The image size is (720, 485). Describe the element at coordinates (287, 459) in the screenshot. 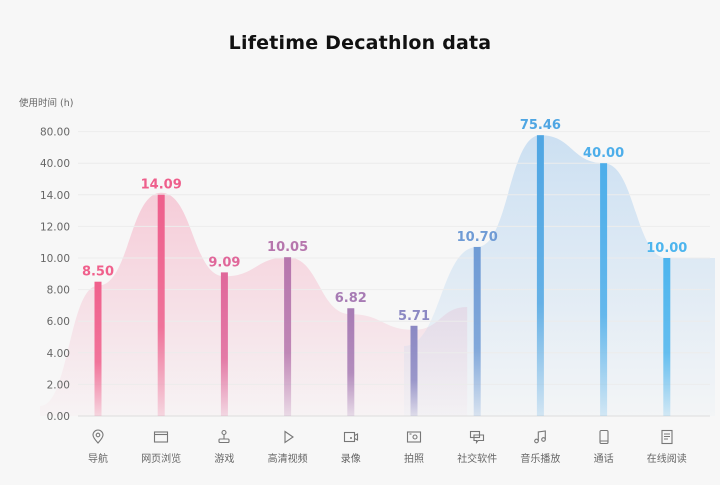

I see `x-tick-label: 高清视频` at that location.